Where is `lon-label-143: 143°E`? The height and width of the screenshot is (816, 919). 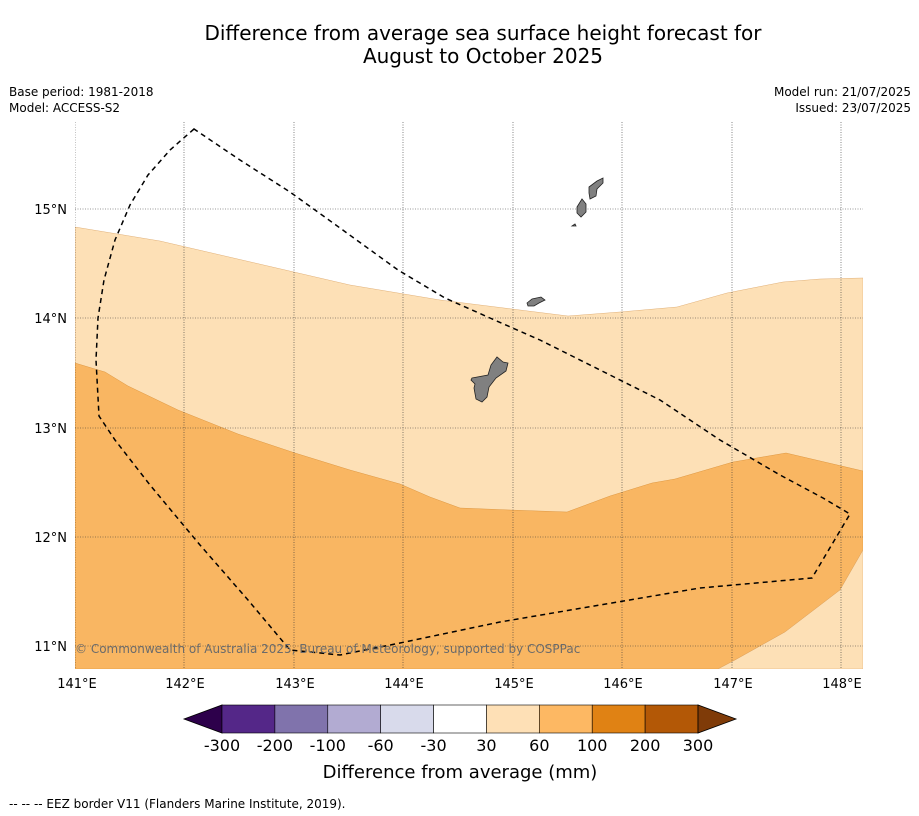 lon-label-143: 143°E is located at coordinates (295, 684).